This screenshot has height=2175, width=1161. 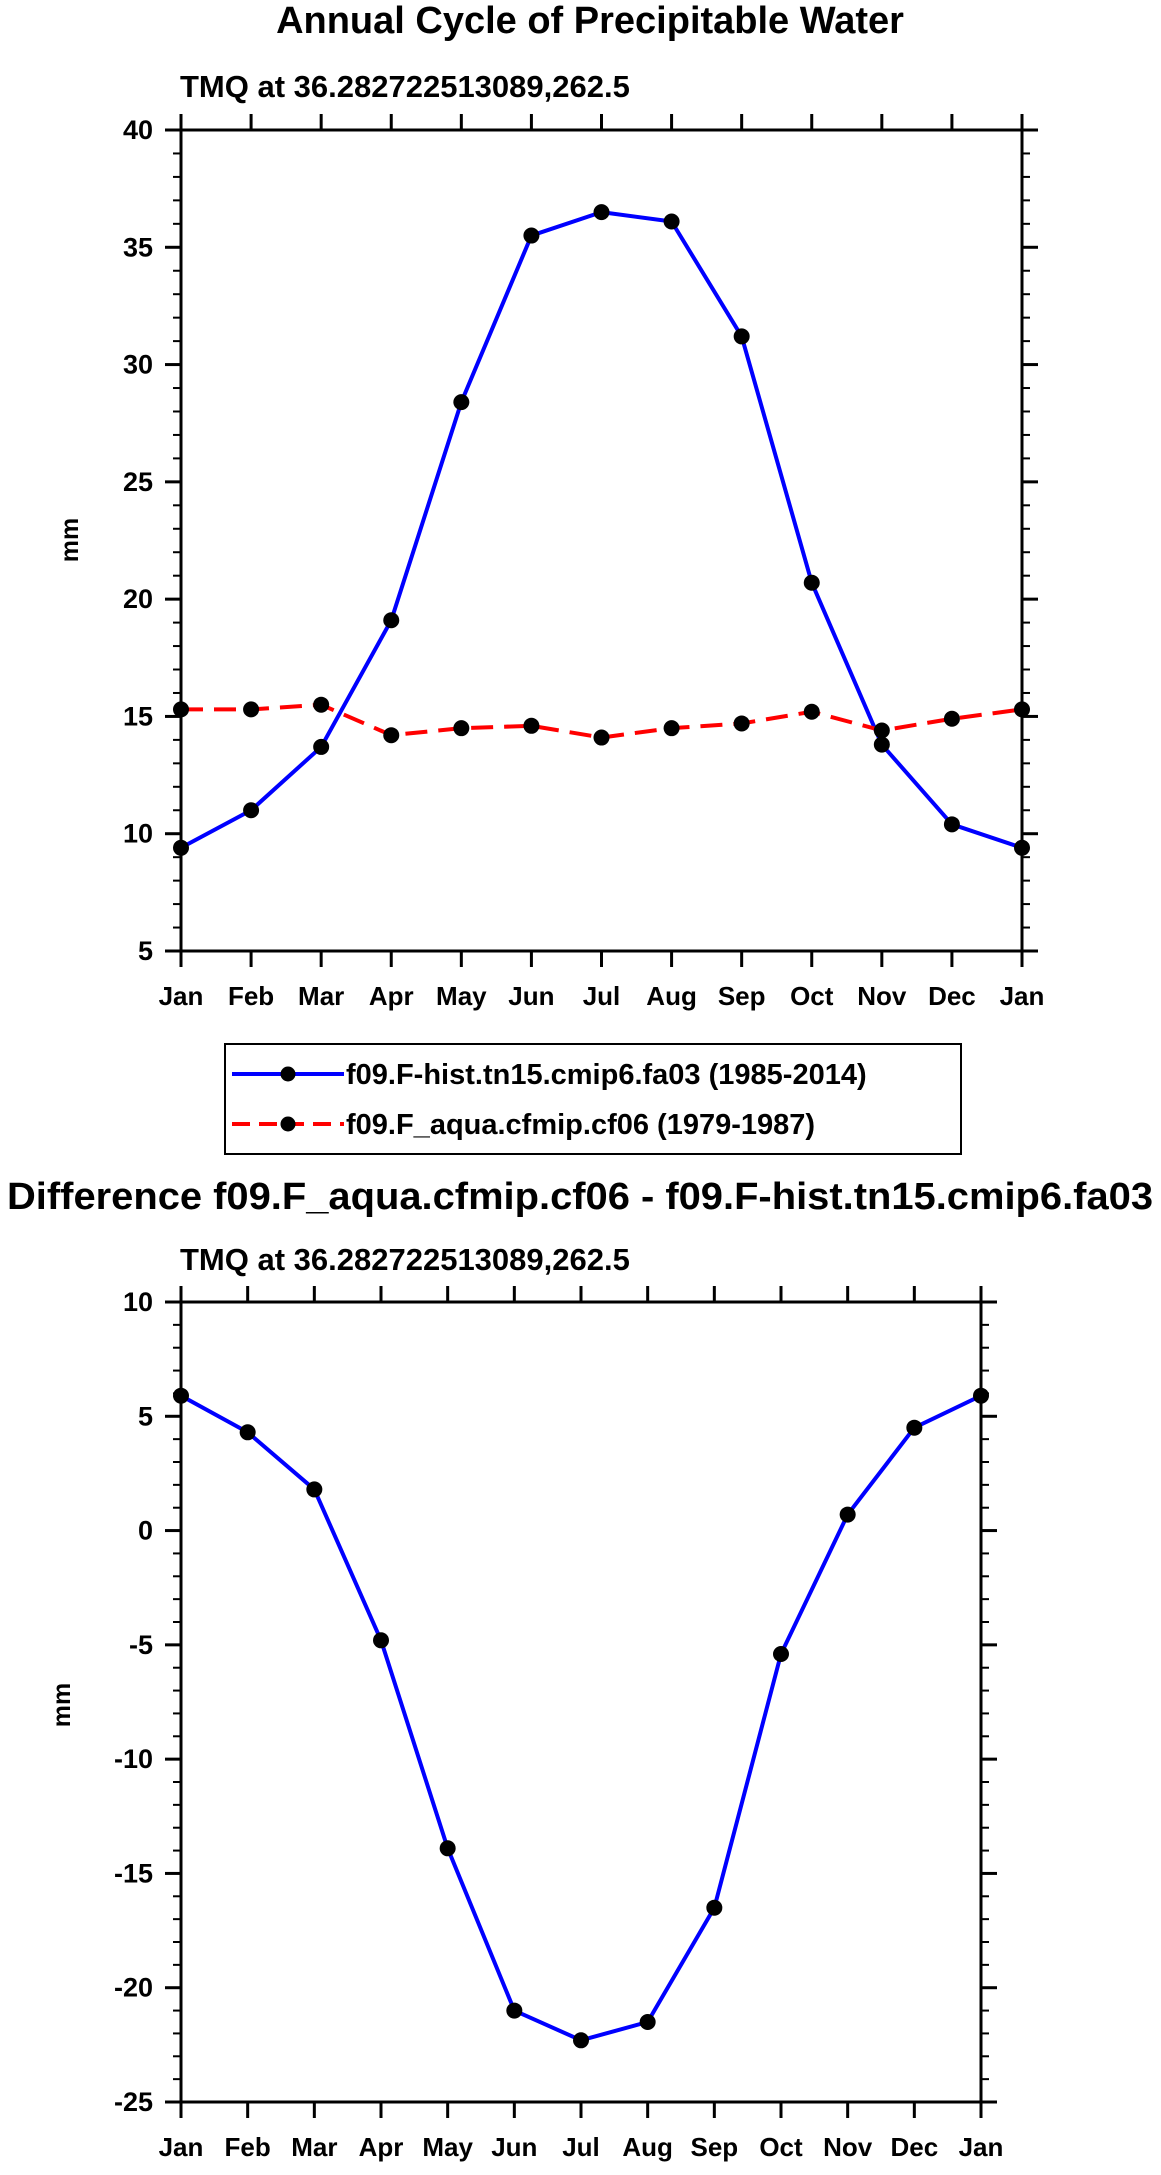 What do you see at coordinates (590, 21) in the screenshot?
I see `chart-title: Annual Cycle of Precipitable Water` at bounding box center [590, 21].